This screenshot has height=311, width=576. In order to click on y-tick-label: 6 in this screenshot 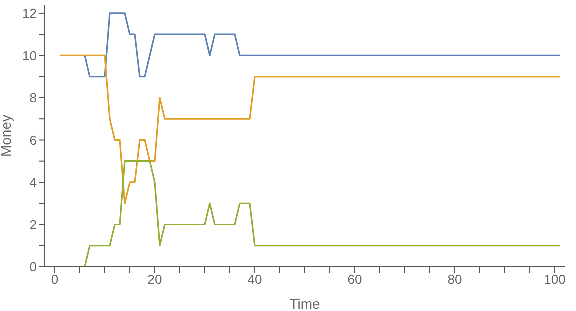, I will do `click(33, 140)`.